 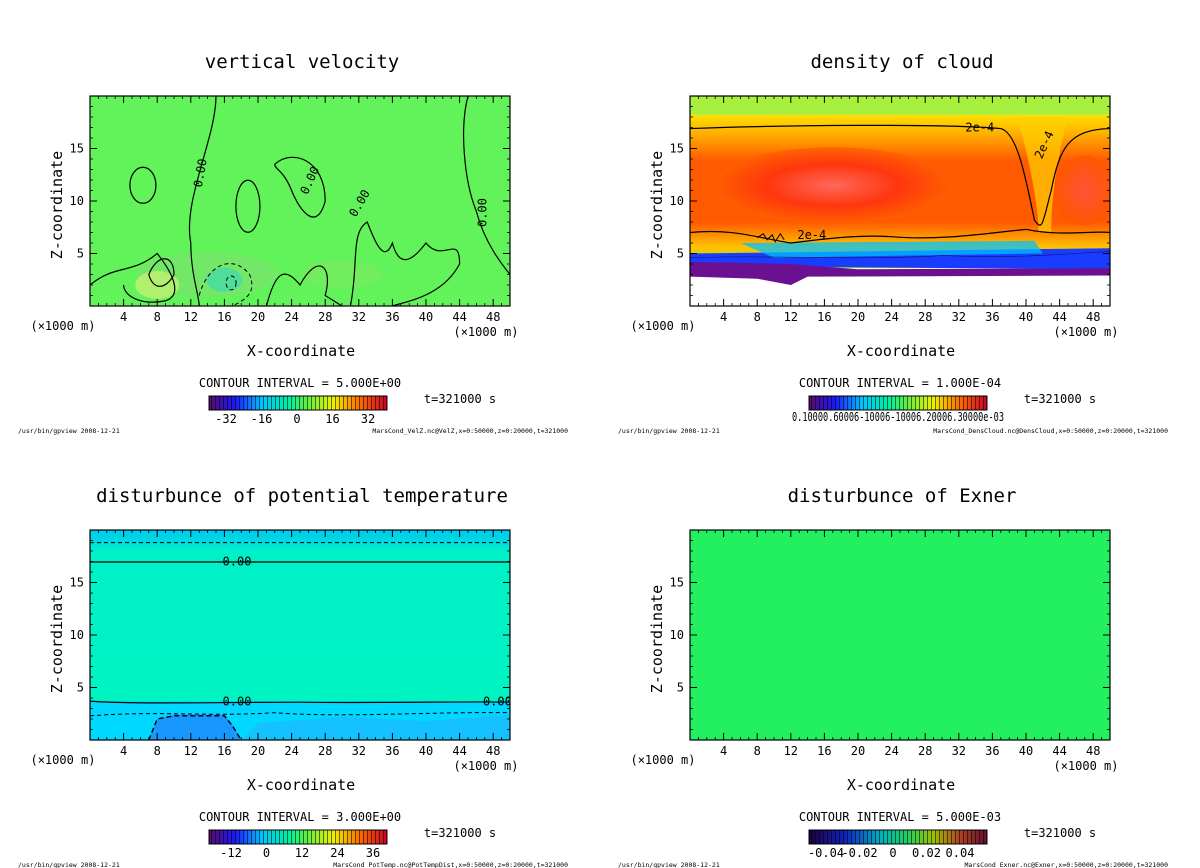 I want to click on cloud-top-layer, so click(x=900, y=105).